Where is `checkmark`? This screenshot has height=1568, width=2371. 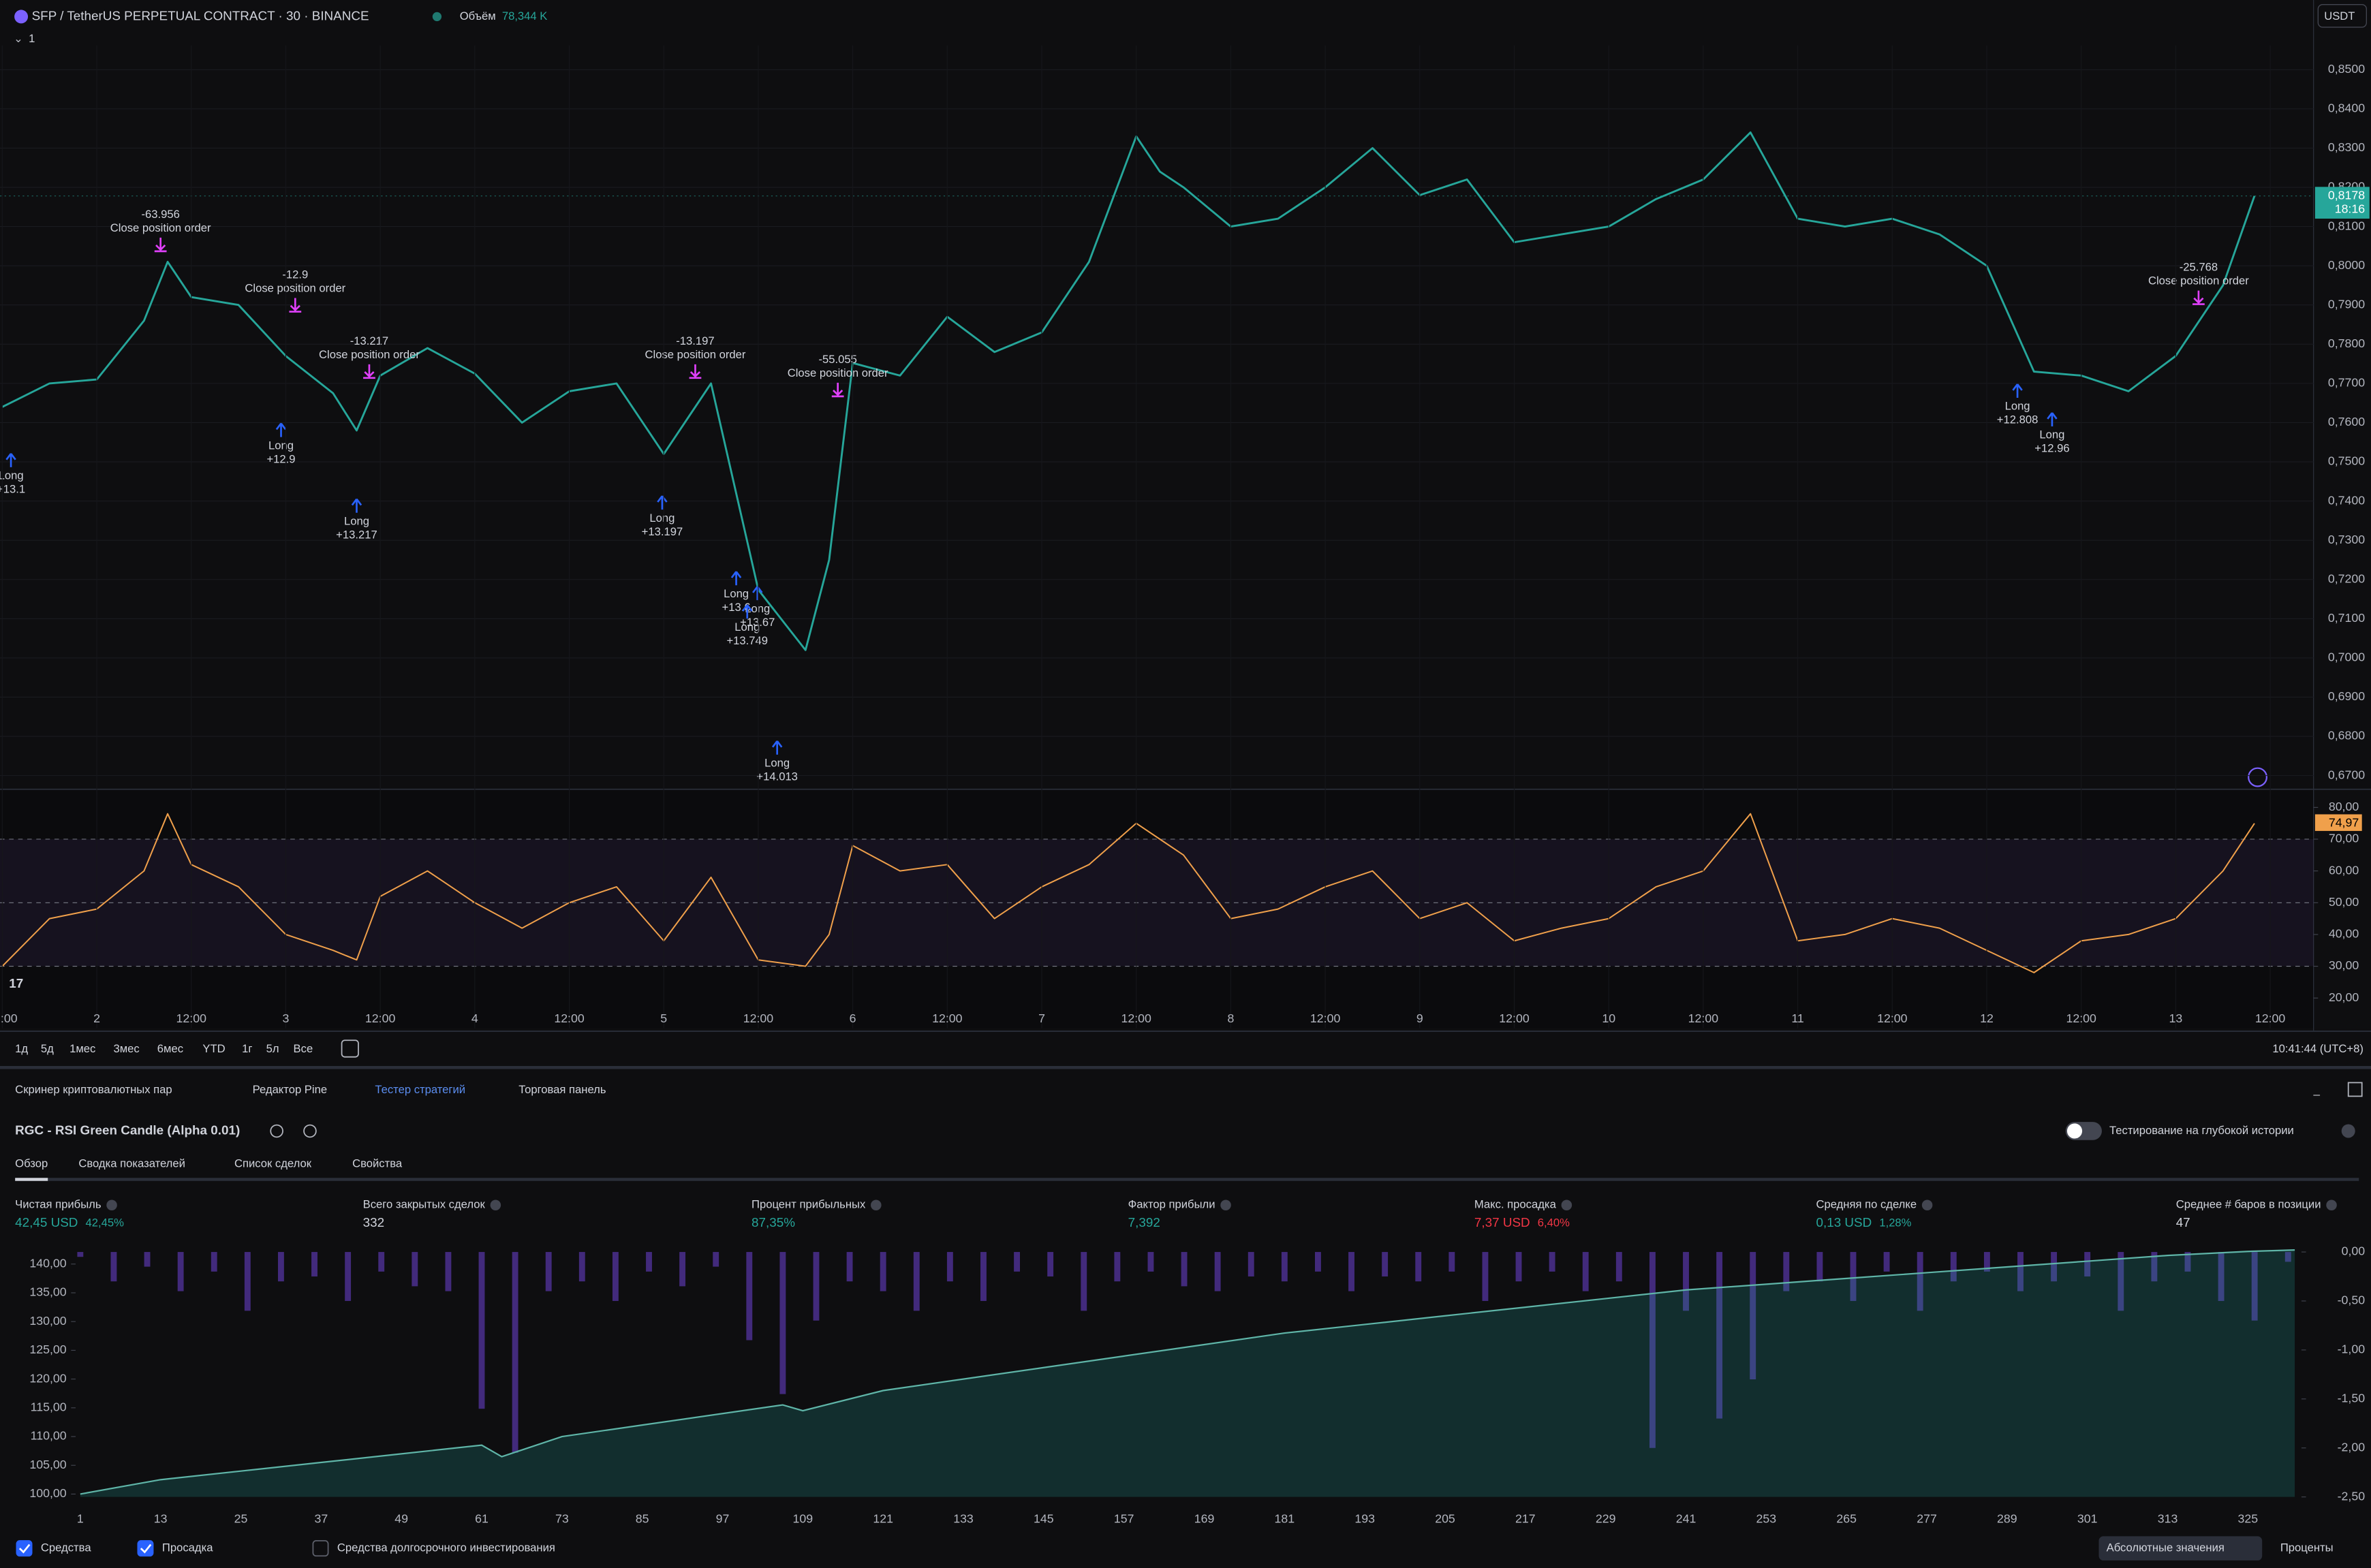
checkmark is located at coordinates (146, 1548).